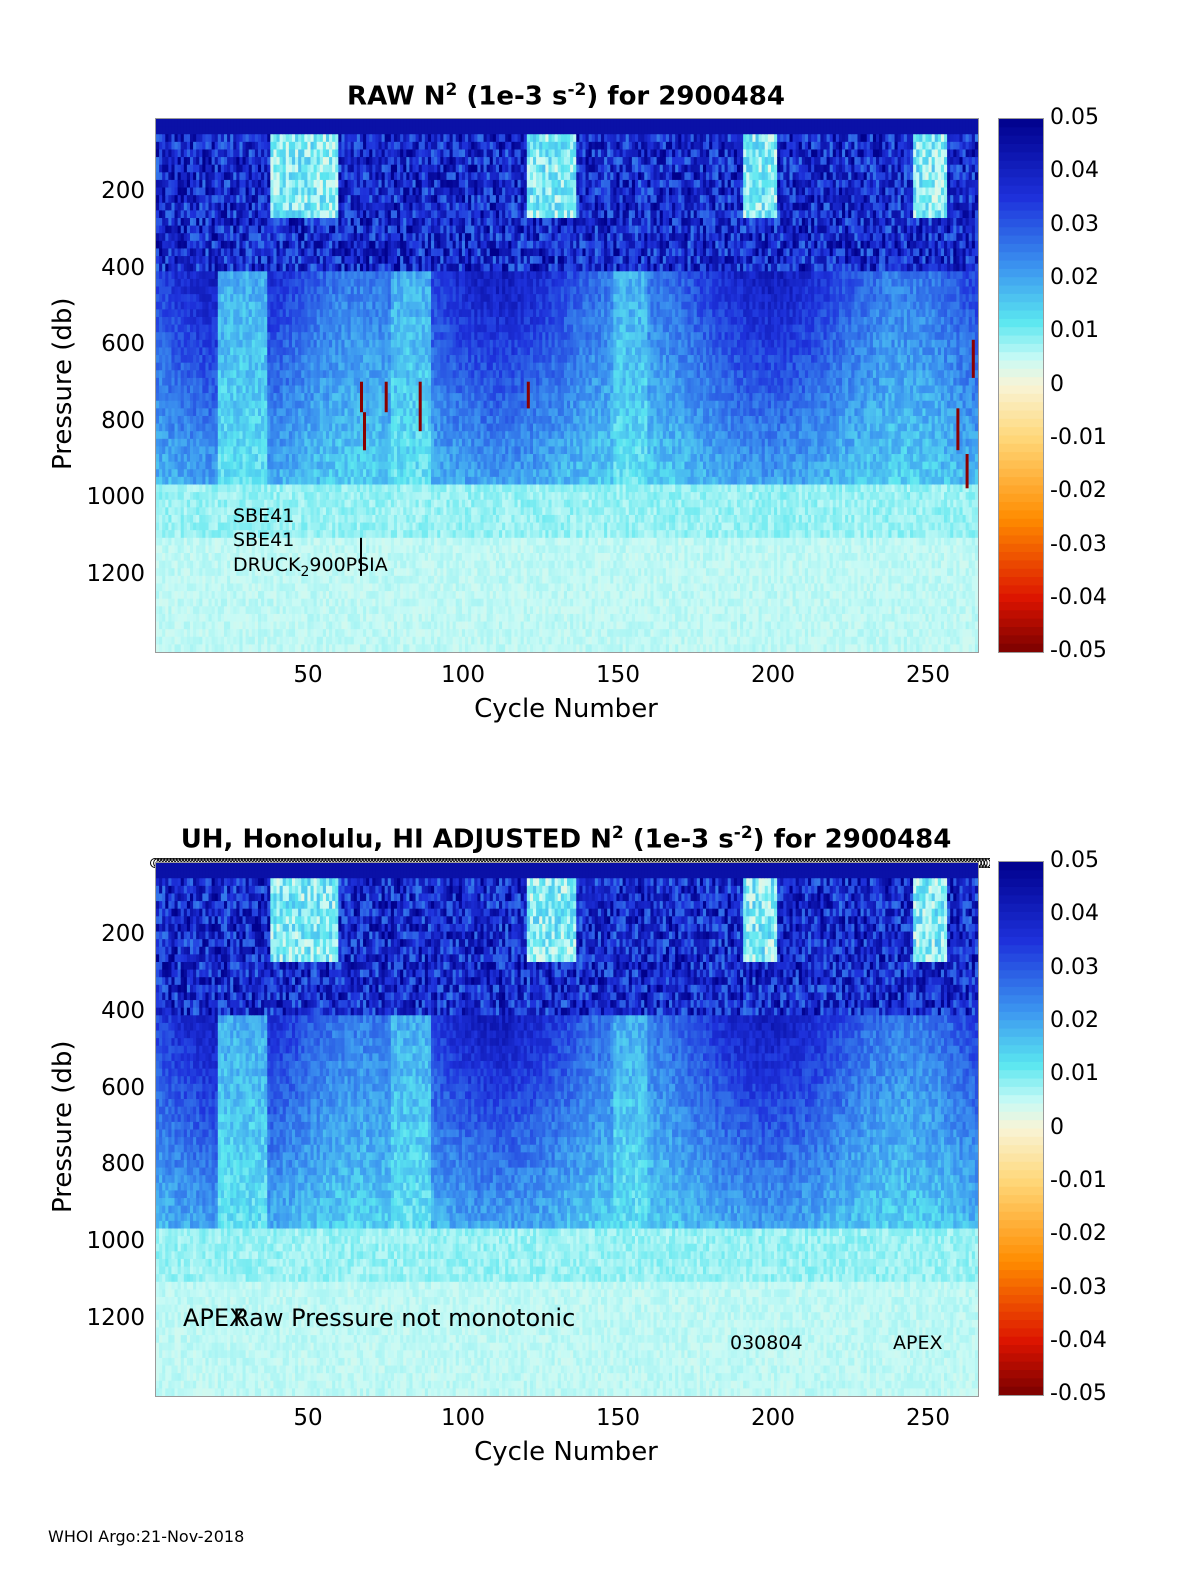  What do you see at coordinates (404, 1318) in the screenshot?
I see `qc-warning-annotation: Raw Pressure not monotonic` at bounding box center [404, 1318].